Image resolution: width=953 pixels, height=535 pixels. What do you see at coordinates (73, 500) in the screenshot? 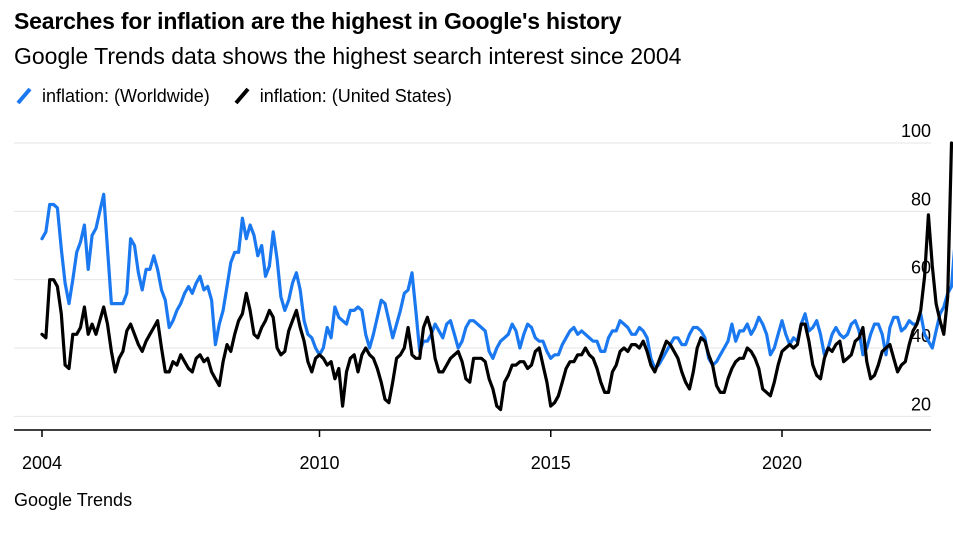
I see `source-note: Google Trends` at bounding box center [73, 500].